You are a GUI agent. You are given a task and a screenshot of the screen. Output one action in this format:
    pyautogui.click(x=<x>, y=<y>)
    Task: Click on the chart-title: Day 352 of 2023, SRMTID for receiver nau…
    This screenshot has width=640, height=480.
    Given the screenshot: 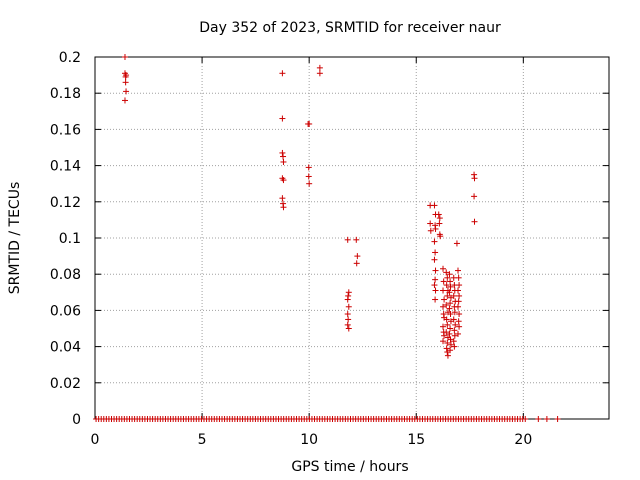 What is the action you would take?
    pyautogui.click(x=350, y=28)
    